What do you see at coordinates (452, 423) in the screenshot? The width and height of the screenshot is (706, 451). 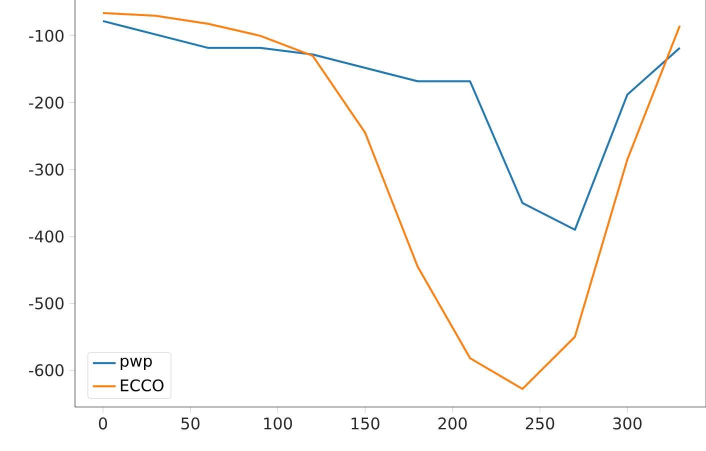 I see `x-tick-label: 200` at bounding box center [452, 423].